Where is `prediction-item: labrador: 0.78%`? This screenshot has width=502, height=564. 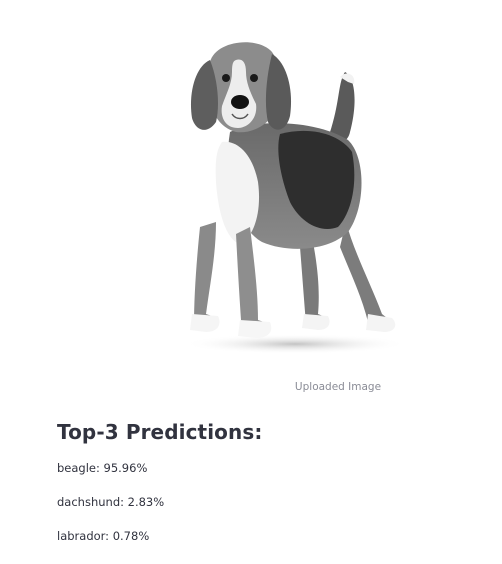
prediction-item: labrador: 0.78% is located at coordinates (103, 536).